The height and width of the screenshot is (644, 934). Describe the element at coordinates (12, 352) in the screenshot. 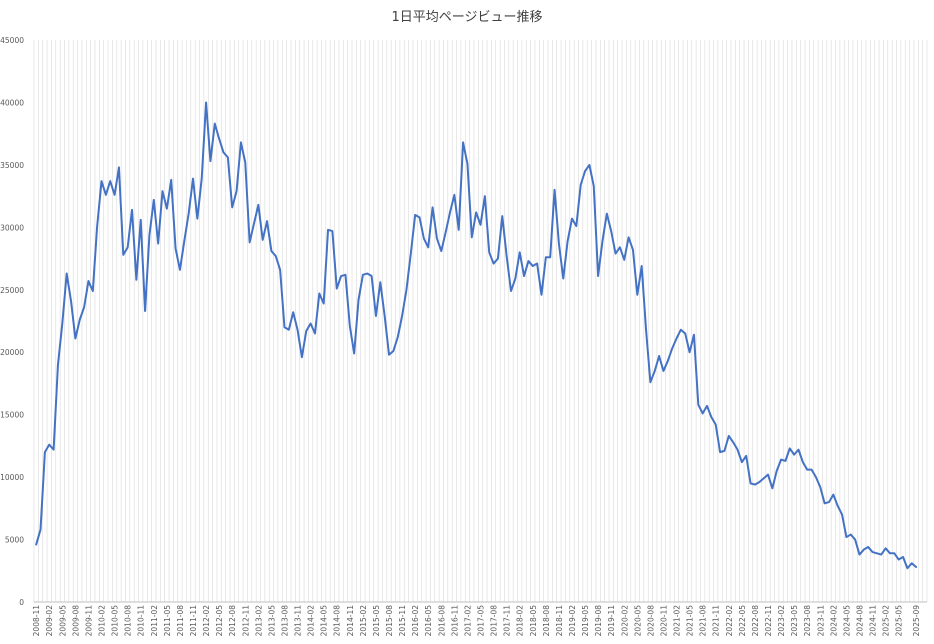

I see `y-tick-label: 20000` at that location.